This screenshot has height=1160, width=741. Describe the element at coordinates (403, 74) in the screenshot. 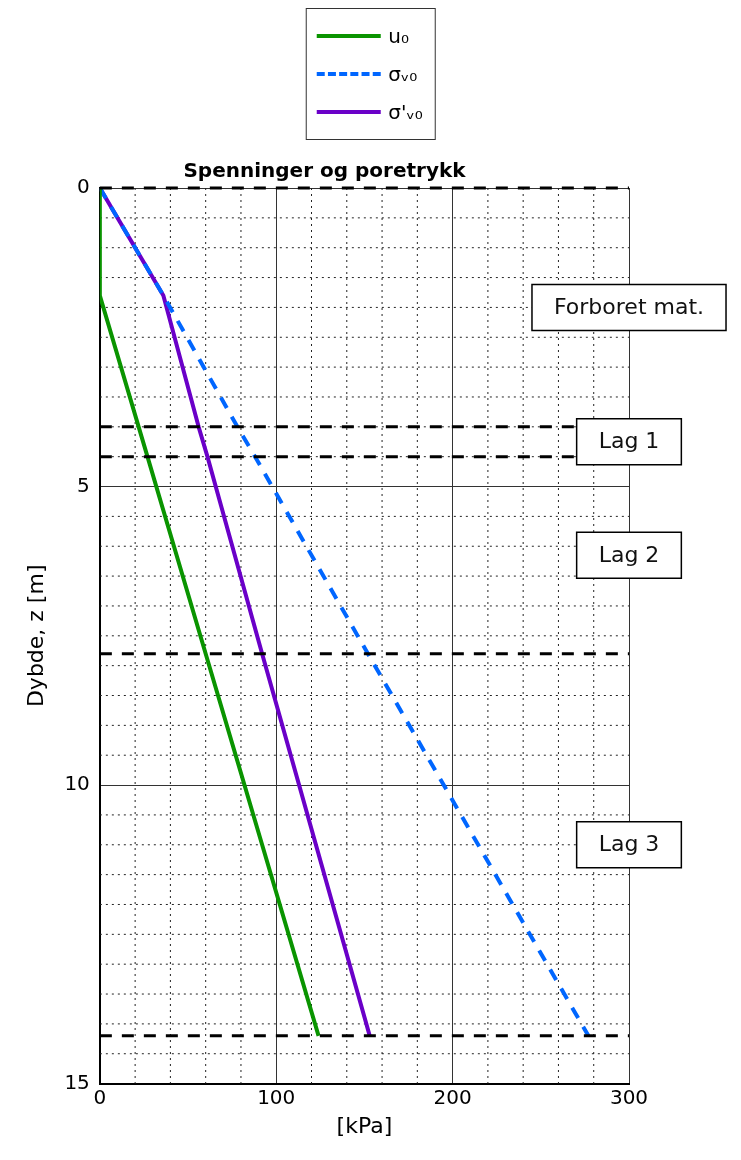

I see `legend-label: σᵥ₀` at that location.